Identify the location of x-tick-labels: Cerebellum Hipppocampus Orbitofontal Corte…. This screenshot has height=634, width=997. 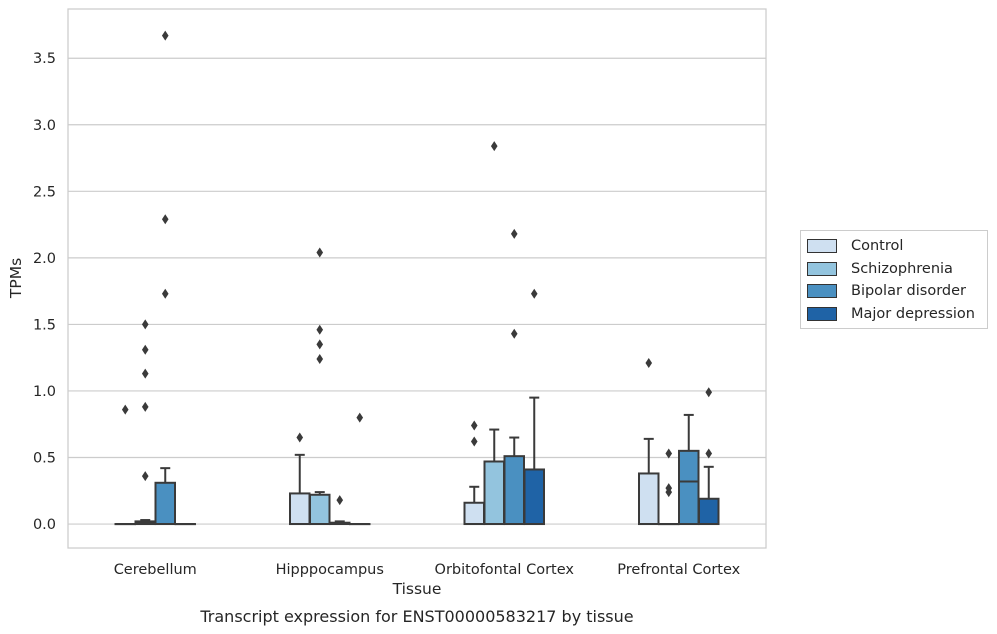
(427, 570).